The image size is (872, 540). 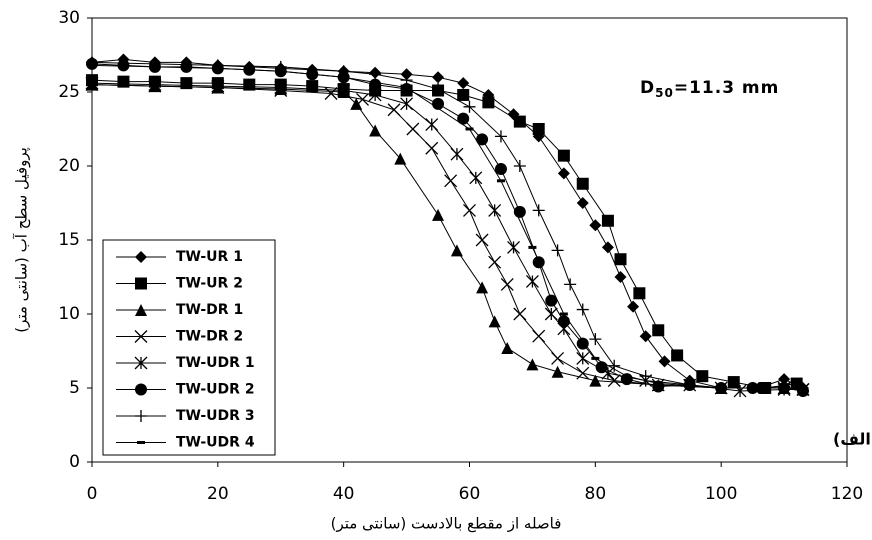 What do you see at coordinates (215, 390) in the screenshot?
I see `legend-label: TW-UDR 2` at bounding box center [215, 390].